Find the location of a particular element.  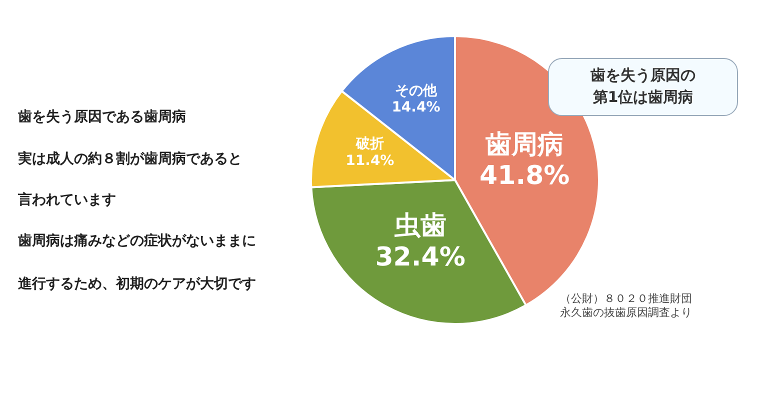

text: 永久歯の抜歯原因調査より is located at coordinates (626, 313).